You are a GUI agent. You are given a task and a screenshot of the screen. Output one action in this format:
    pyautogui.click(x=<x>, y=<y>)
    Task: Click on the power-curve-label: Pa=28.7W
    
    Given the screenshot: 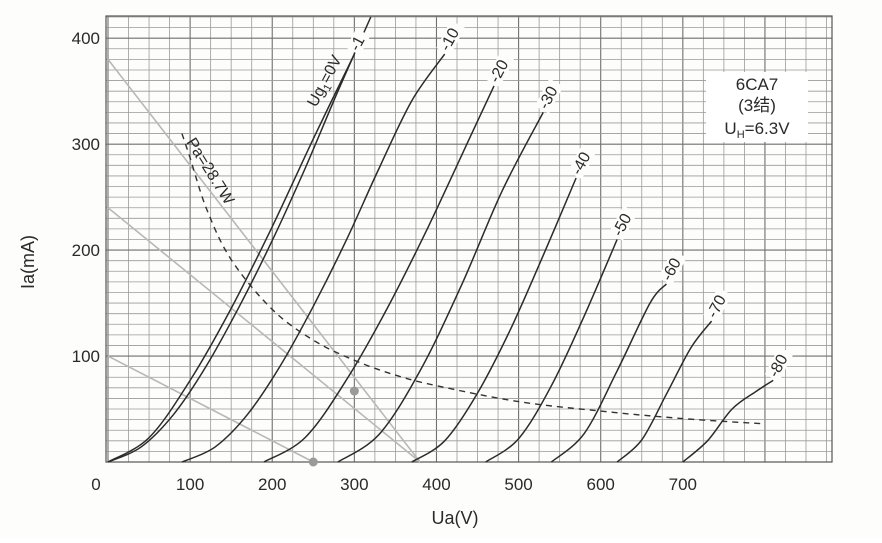 What is the action you would take?
    pyautogui.click(x=210, y=172)
    